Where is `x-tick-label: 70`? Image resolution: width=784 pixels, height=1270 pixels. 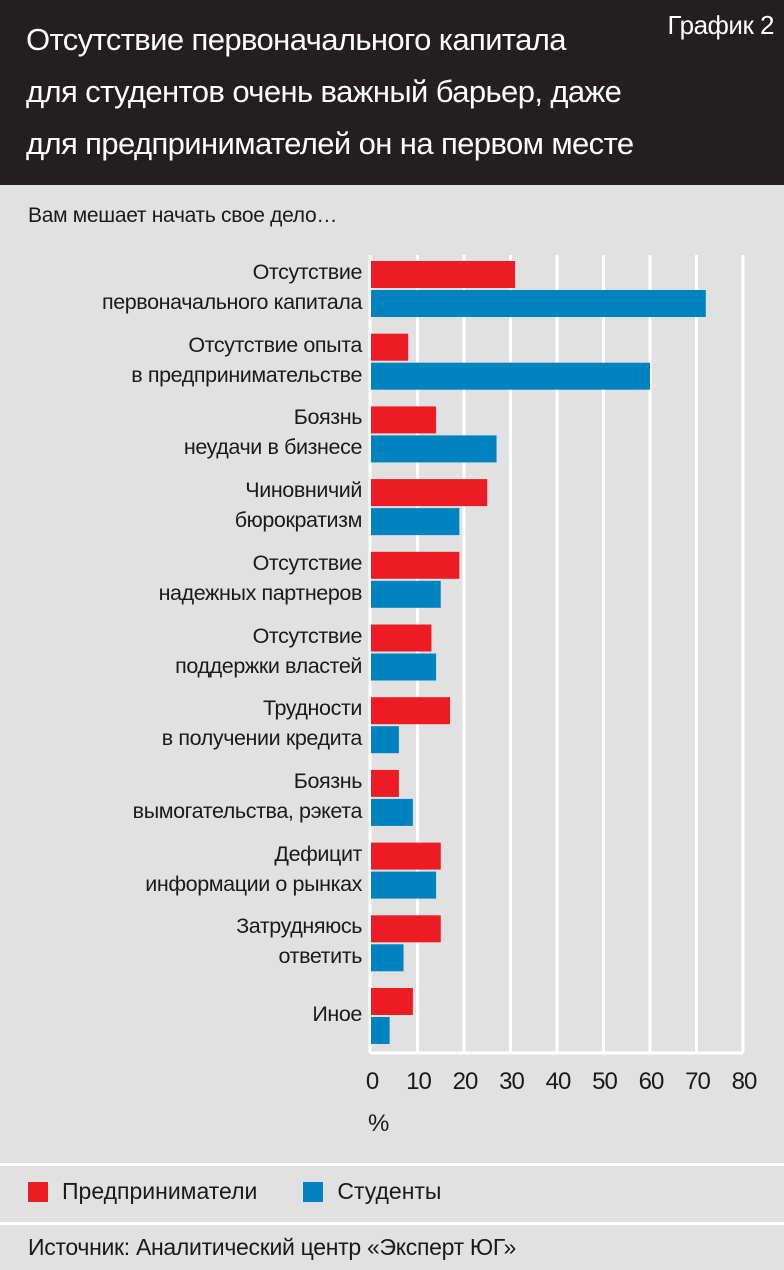 x-tick-label: 70 is located at coordinates (698, 1081).